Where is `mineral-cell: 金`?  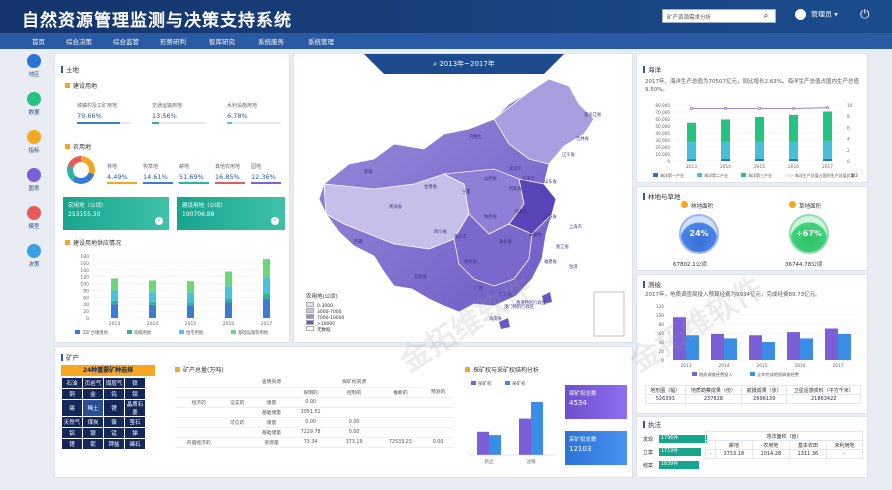 mineral-cell: 金 is located at coordinates (93, 394).